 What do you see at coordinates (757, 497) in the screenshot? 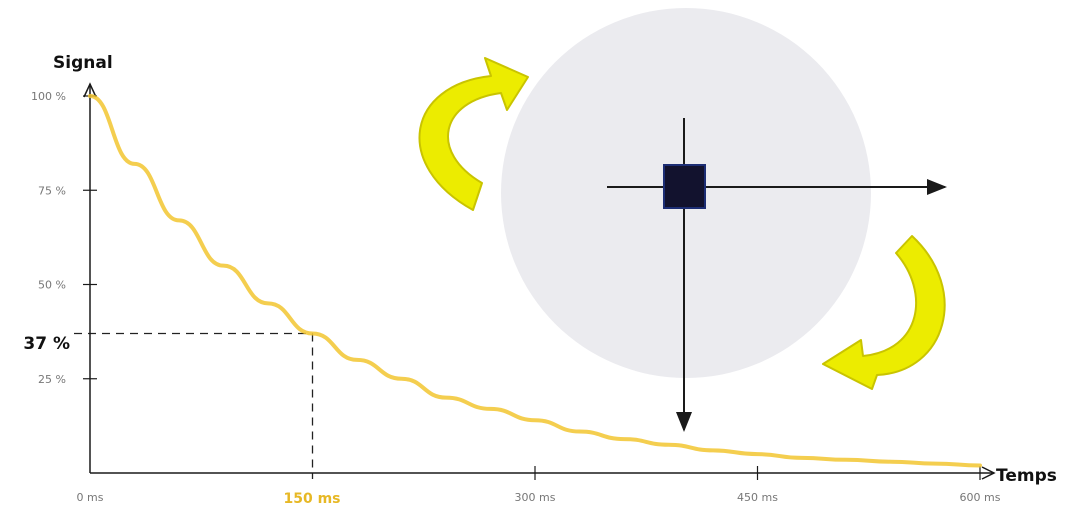
I see `x-tick-label: 450 ms` at bounding box center [757, 497].